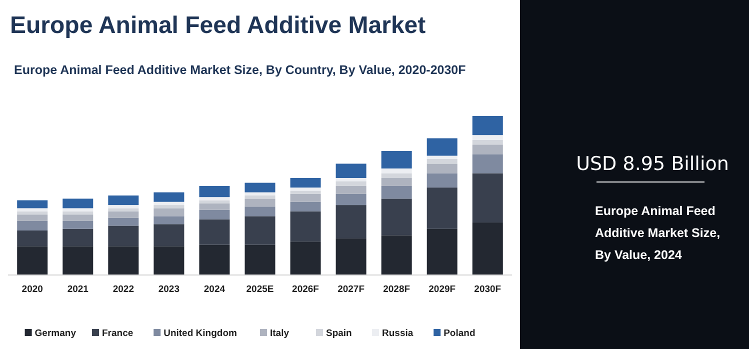 The image size is (749, 349). Describe the element at coordinates (652, 164) in the screenshot. I see `text: USD 8.95 Billion` at that location.